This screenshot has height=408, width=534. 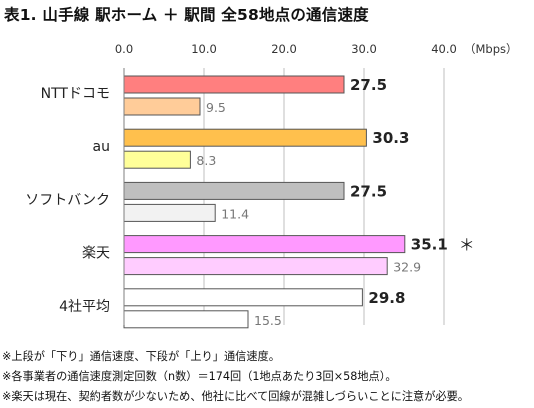 What do you see at coordinates (407, 267) in the screenshot?
I see `upload-value-label: 32.9` at bounding box center [407, 267].